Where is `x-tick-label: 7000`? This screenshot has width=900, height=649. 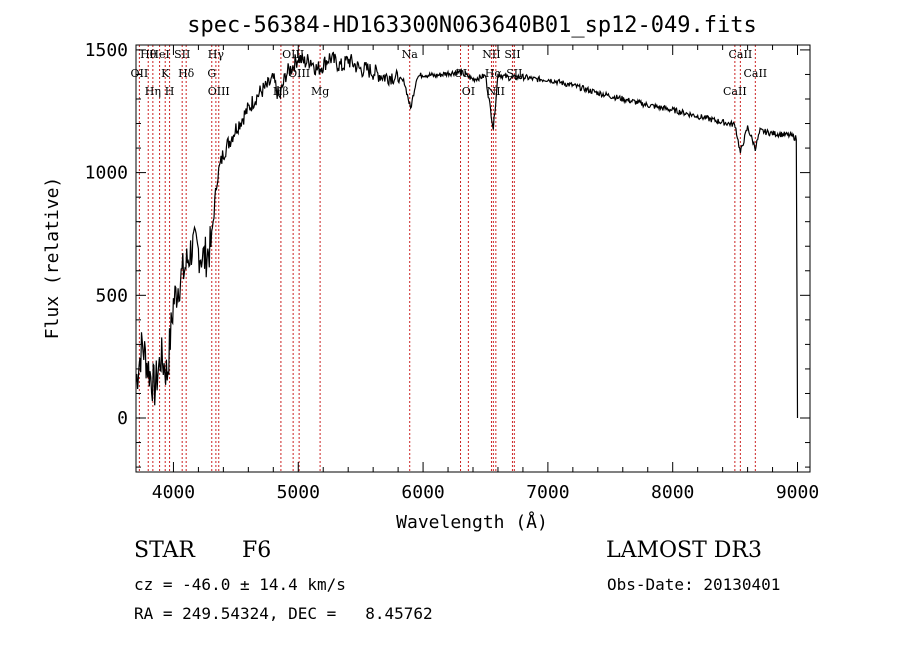 x-tick-label: 7000 is located at coordinates (547, 492).